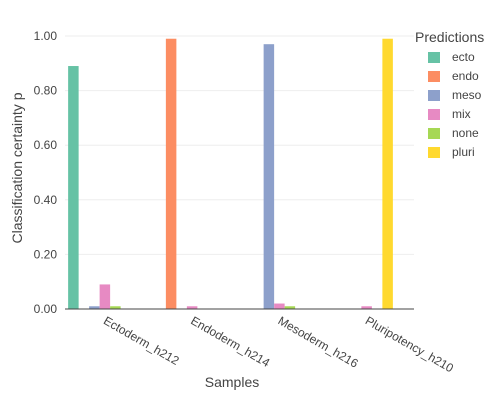  Describe the element at coordinates (230, 341) in the screenshot. I see `x-tick-label: Endoderm_h214` at that location.